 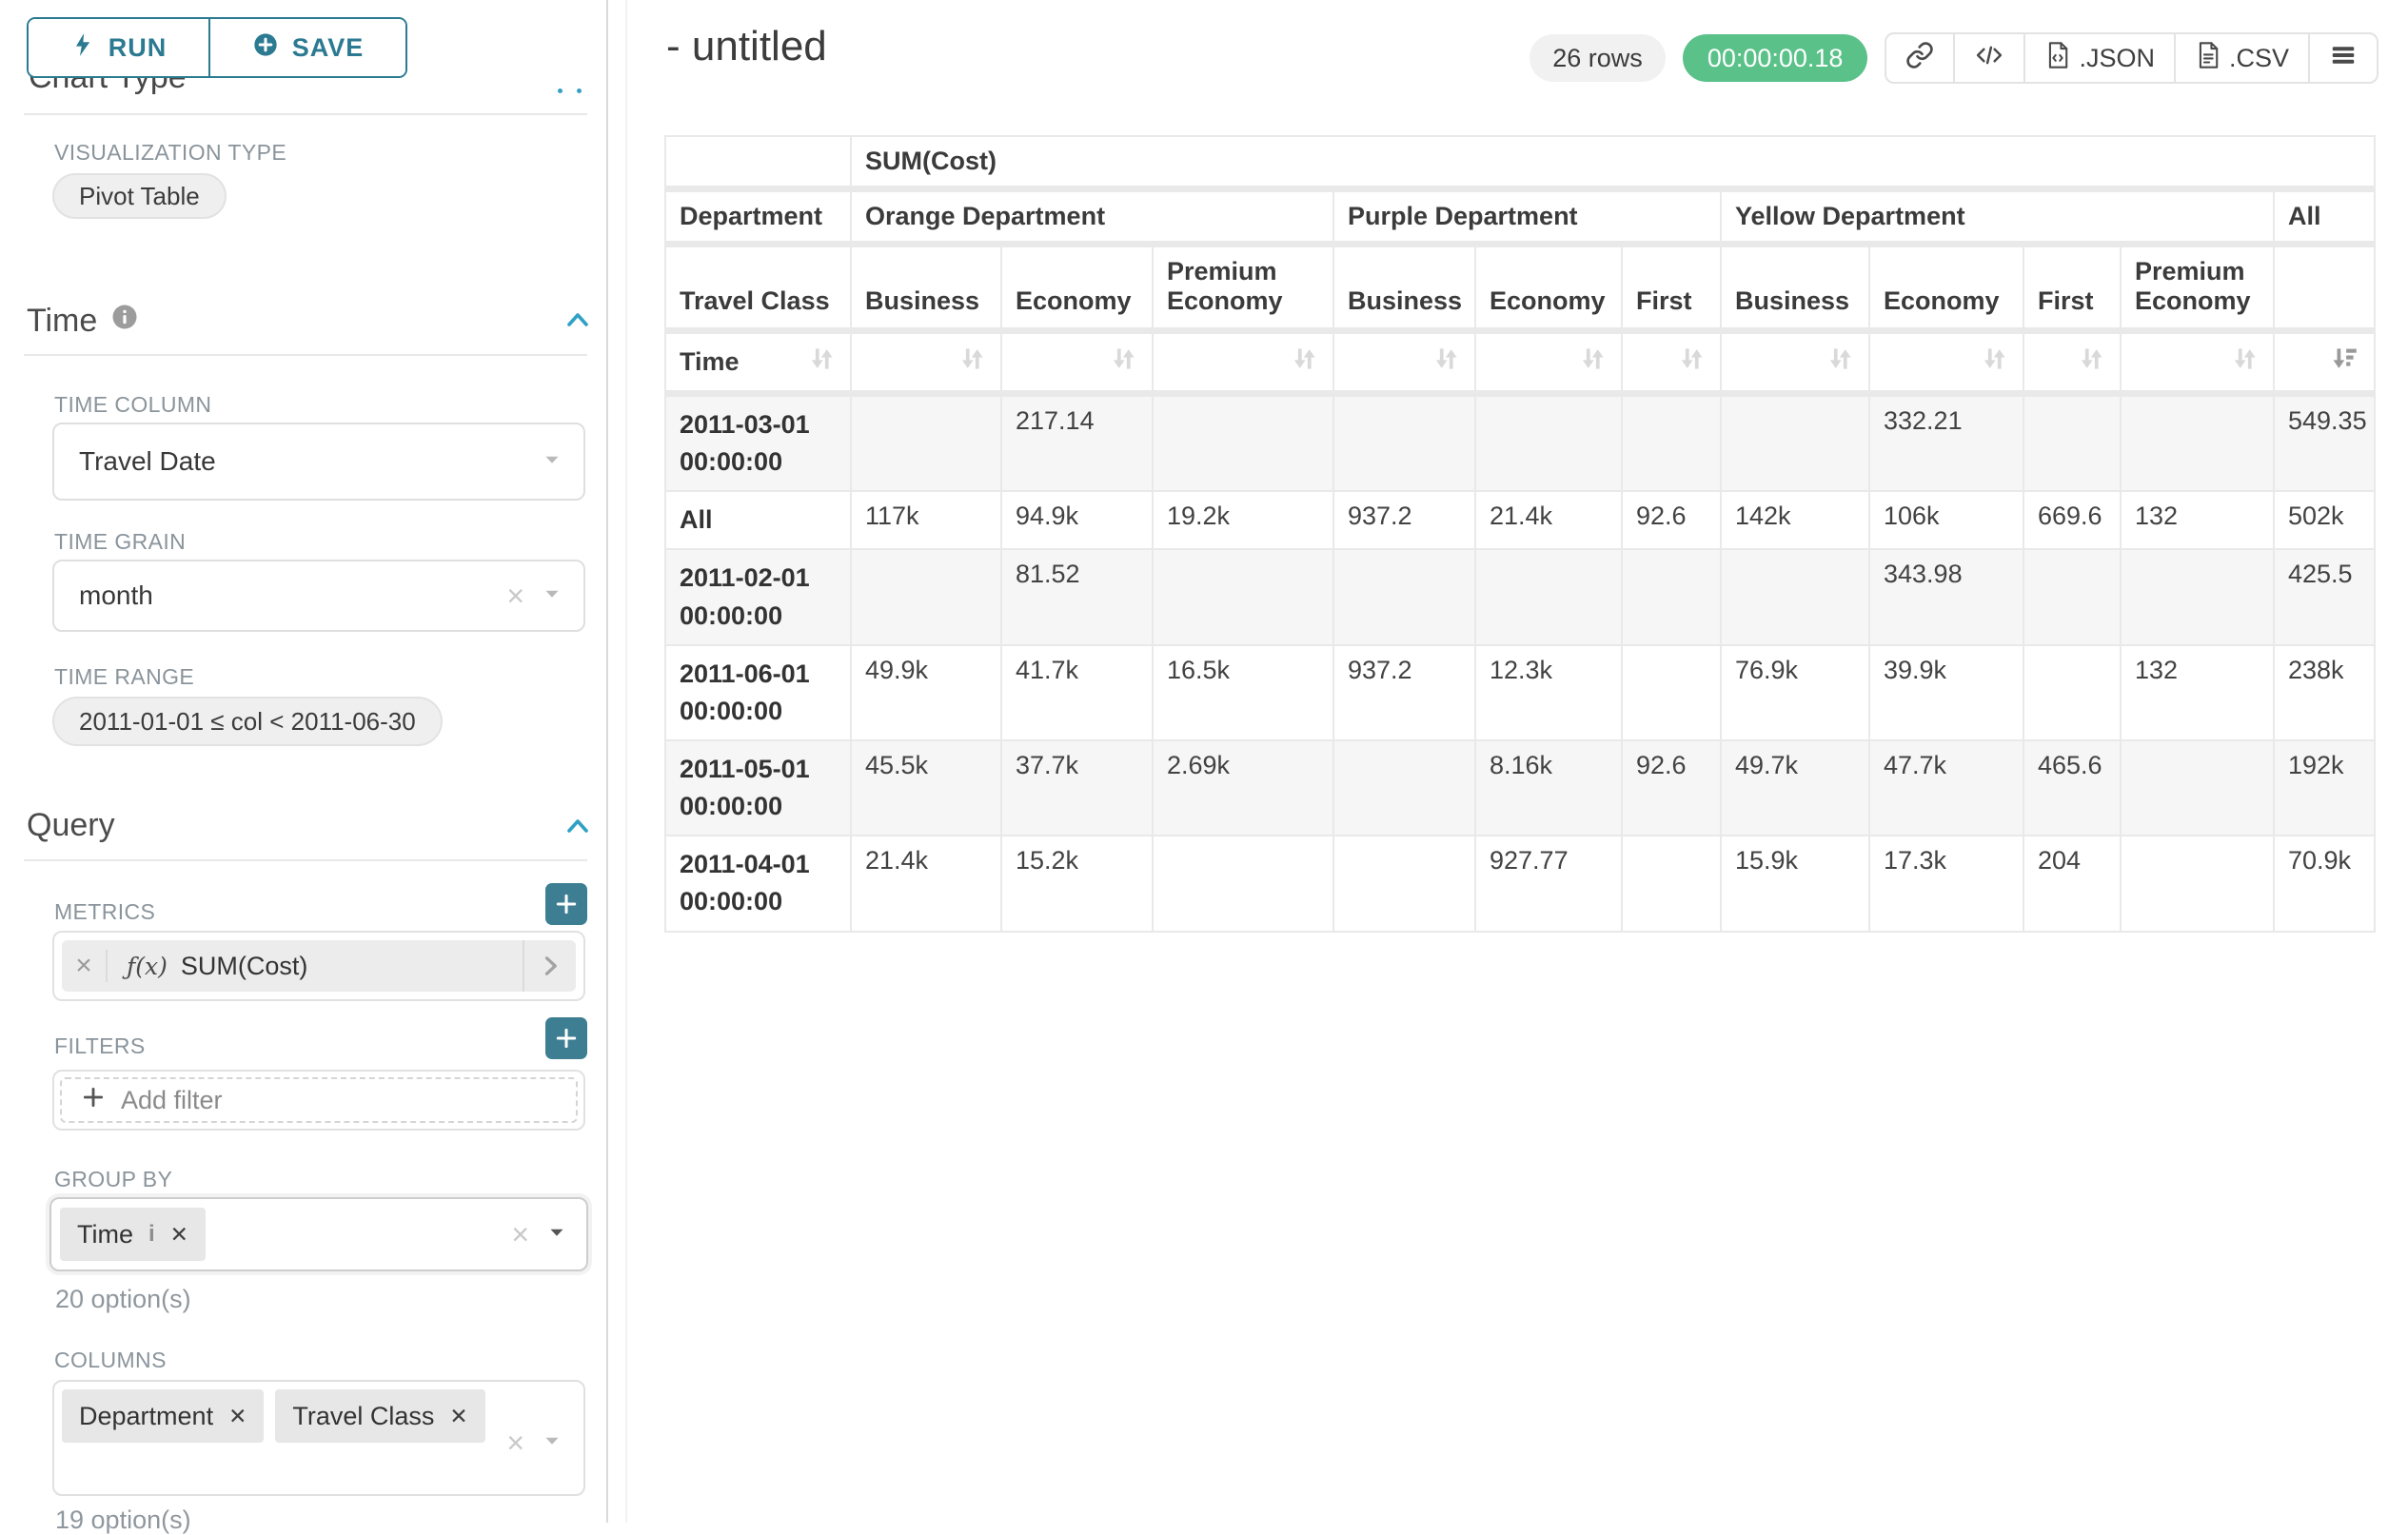 I want to click on pivot-data-row: 2011-02-01 00:00:00 81.52 343.98 425.5, so click(x=1520, y=597).